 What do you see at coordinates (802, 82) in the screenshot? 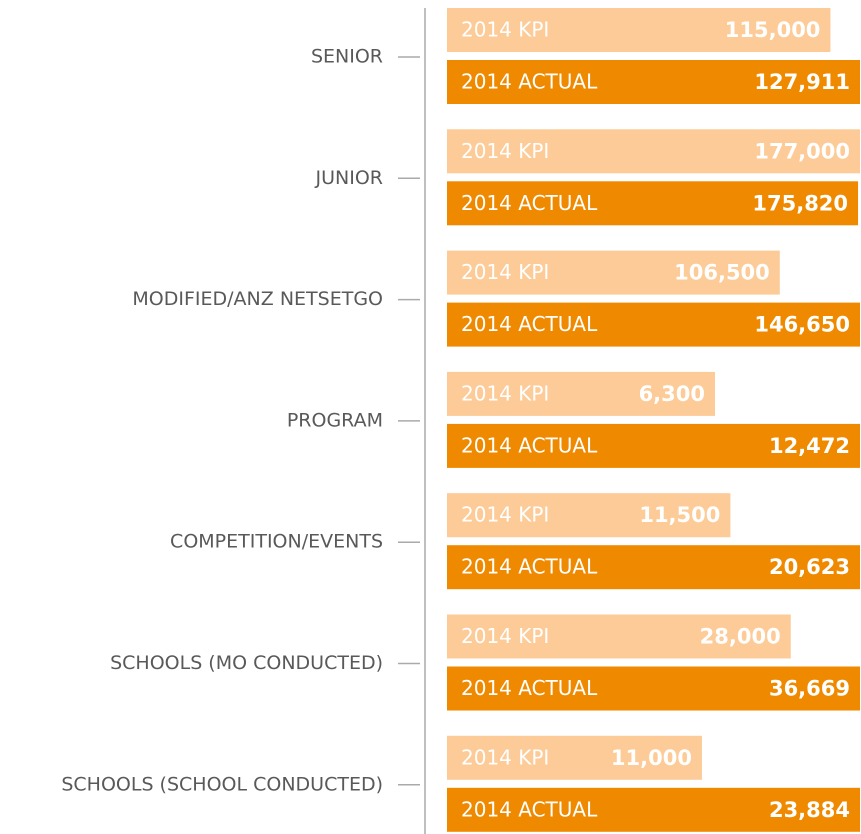
I see `value-label: 127,911` at bounding box center [802, 82].